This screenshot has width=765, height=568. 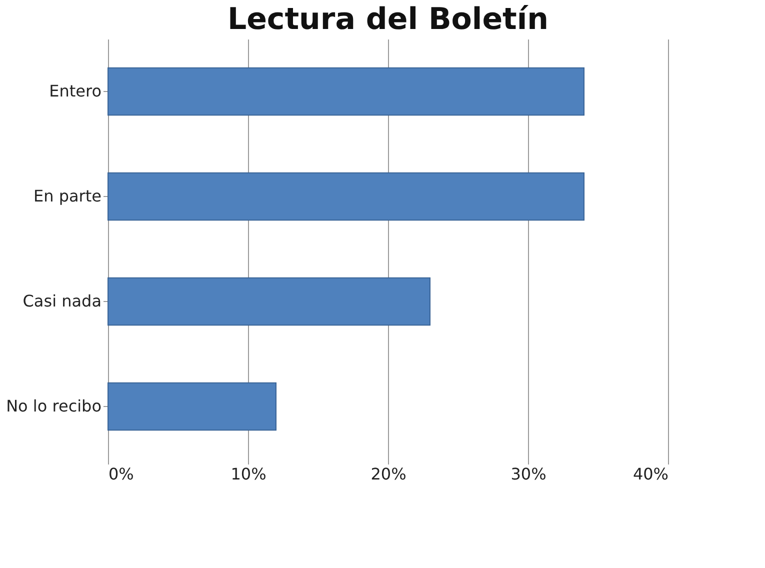 What do you see at coordinates (388, 19) in the screenshot?
I see `chart-title: Lectura del Boletín` at bounding box center [388, 19].